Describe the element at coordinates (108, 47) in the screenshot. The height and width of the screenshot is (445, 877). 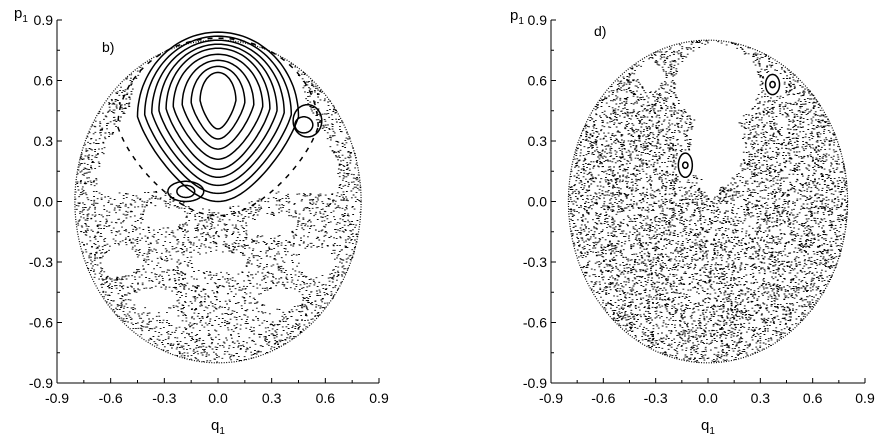
I see `panel-label: b)` at that location.